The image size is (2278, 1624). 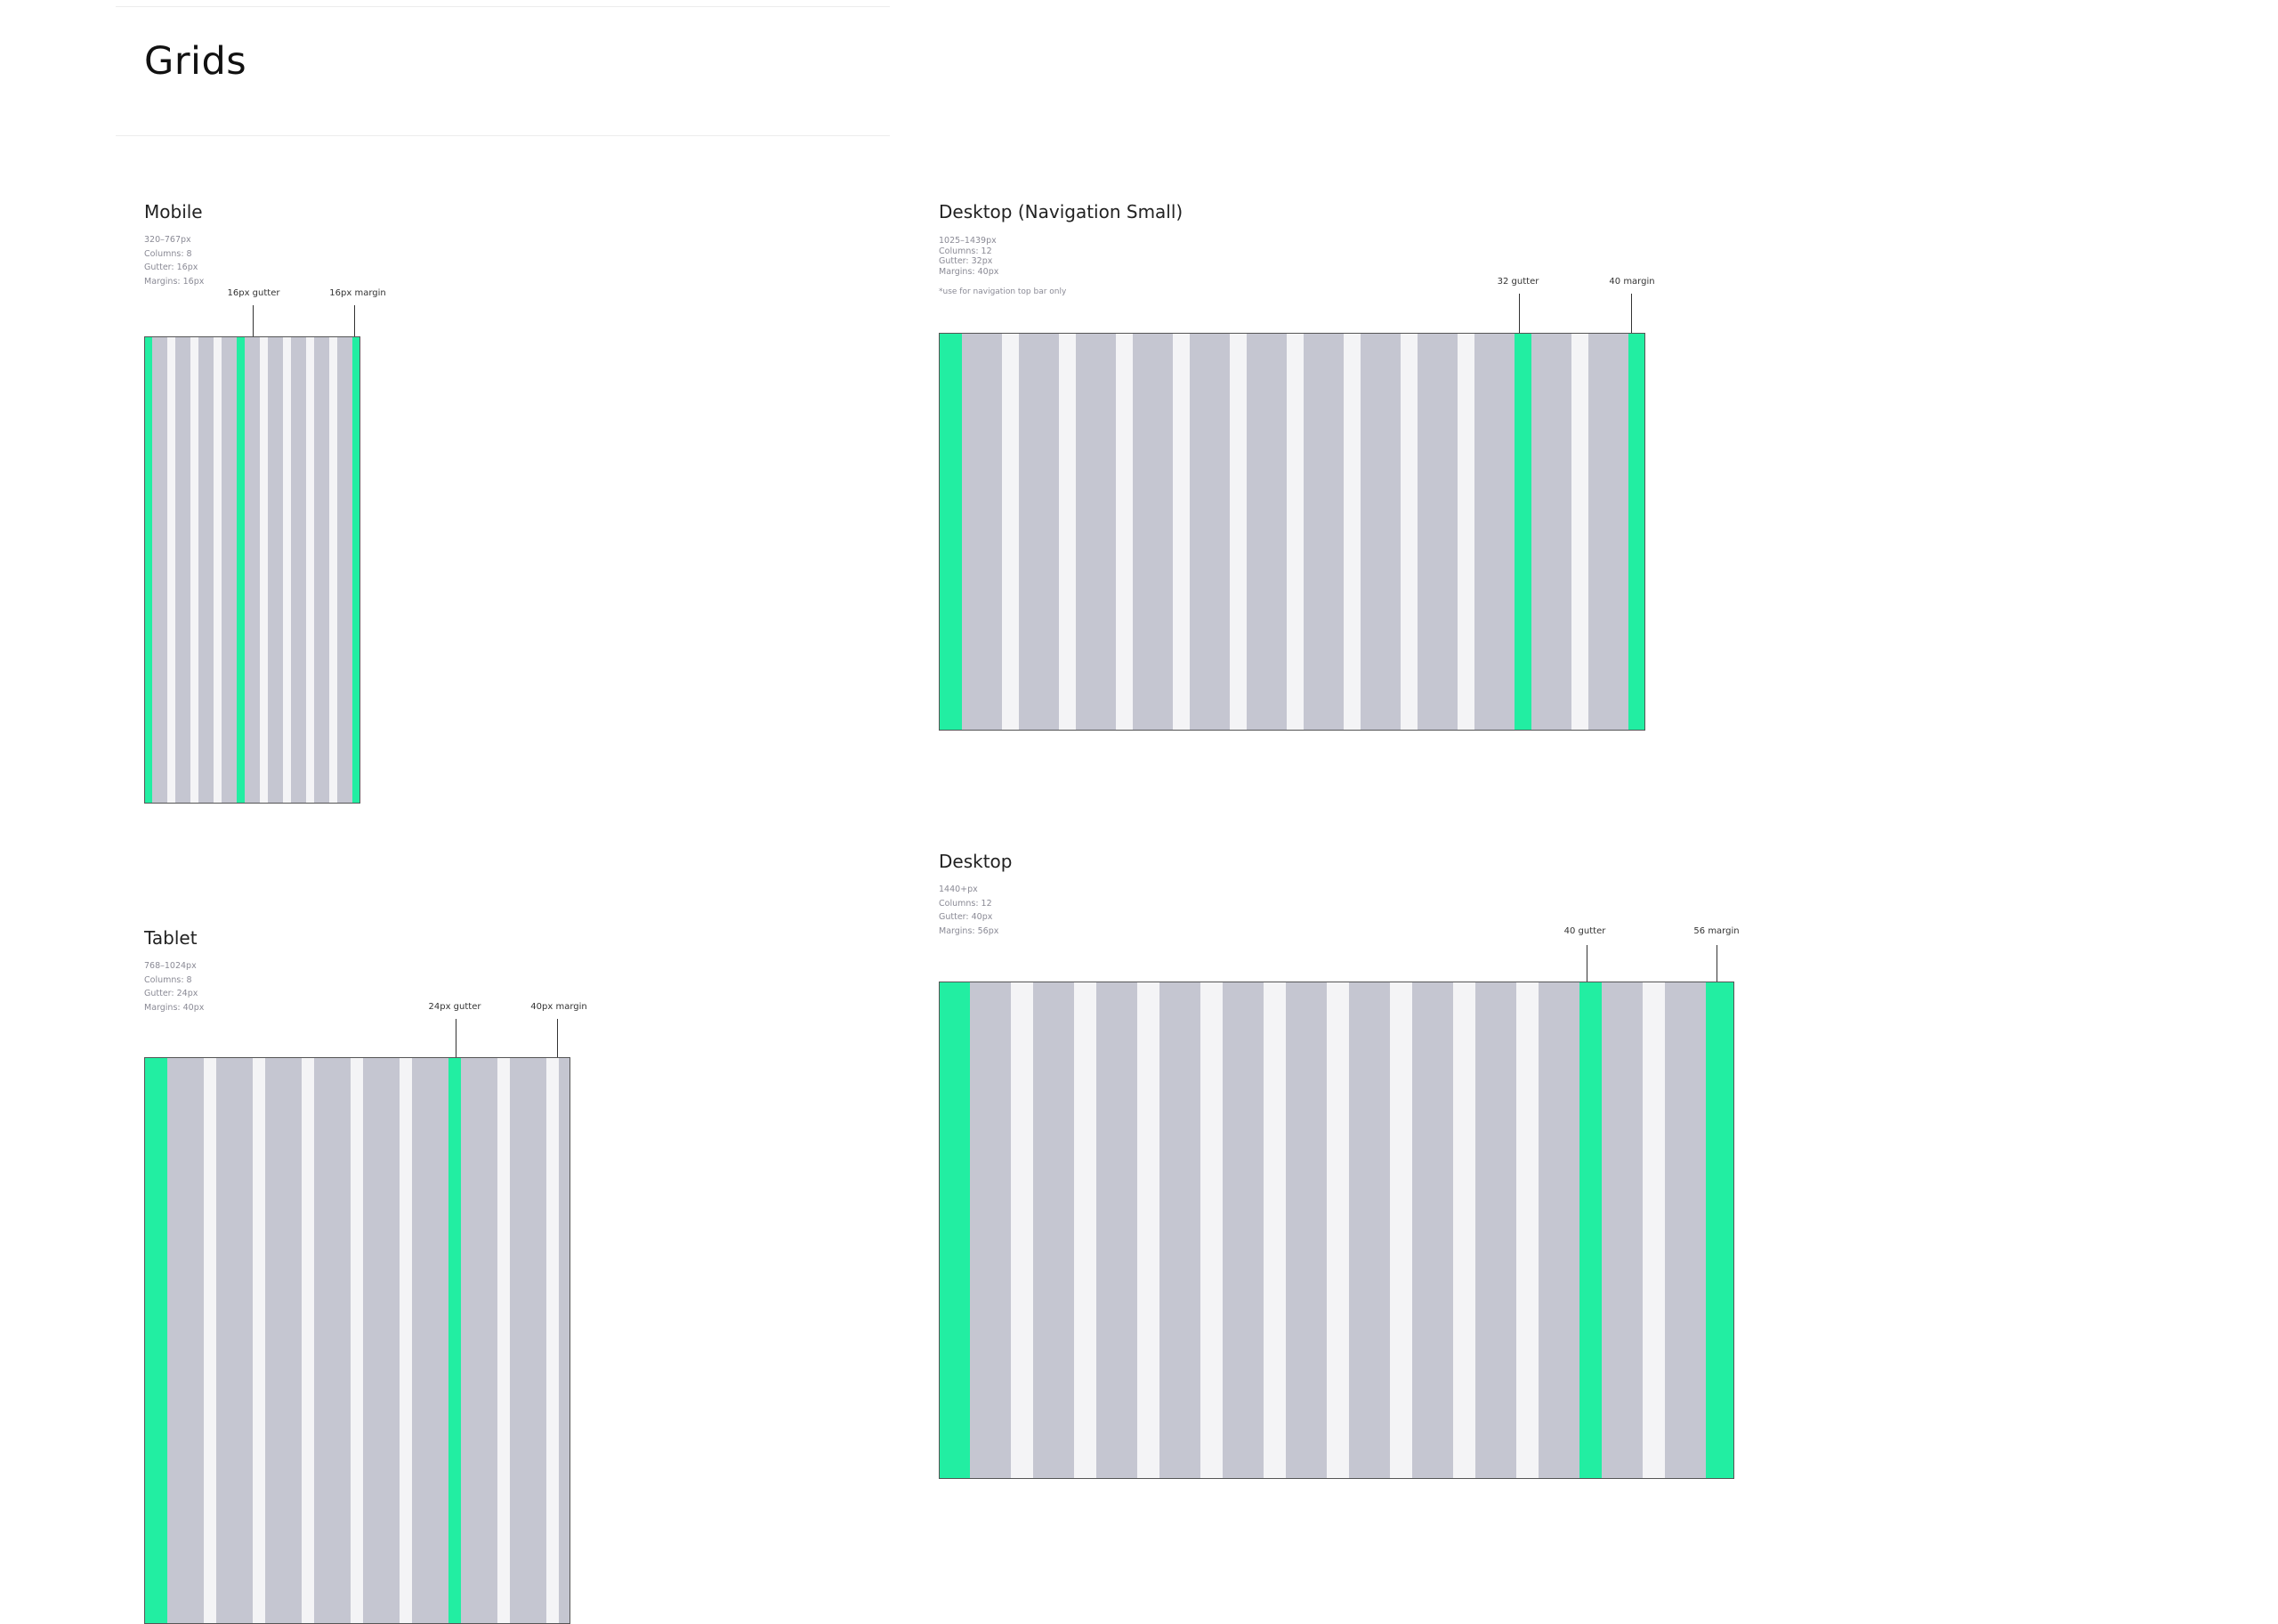 I want to click on tablet-title: Tablet, so click(x=171, y=938).